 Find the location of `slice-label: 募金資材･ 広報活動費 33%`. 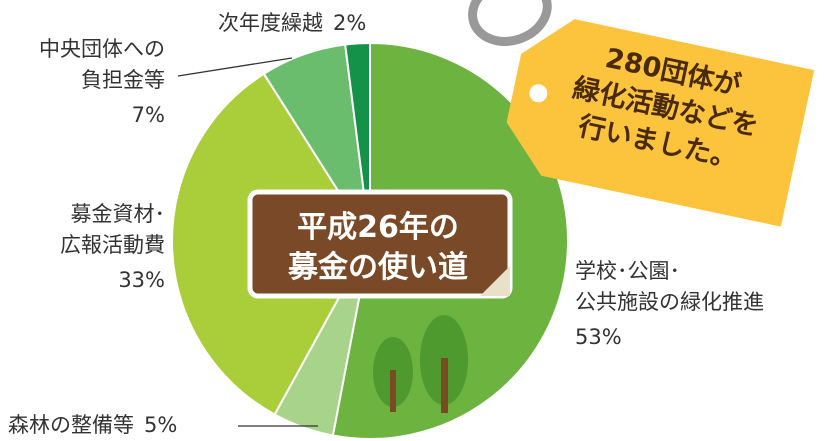

slice-label: 募金資材･ 広報活動費 33% is located at coordinates (112, 247).